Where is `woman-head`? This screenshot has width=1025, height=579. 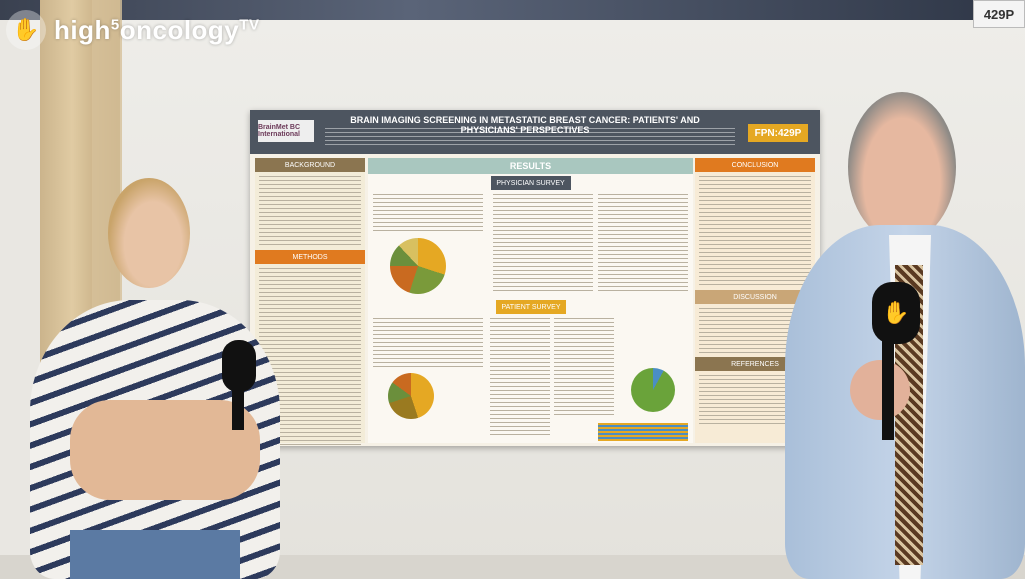
woman-head is located at coordinates (149, 233).